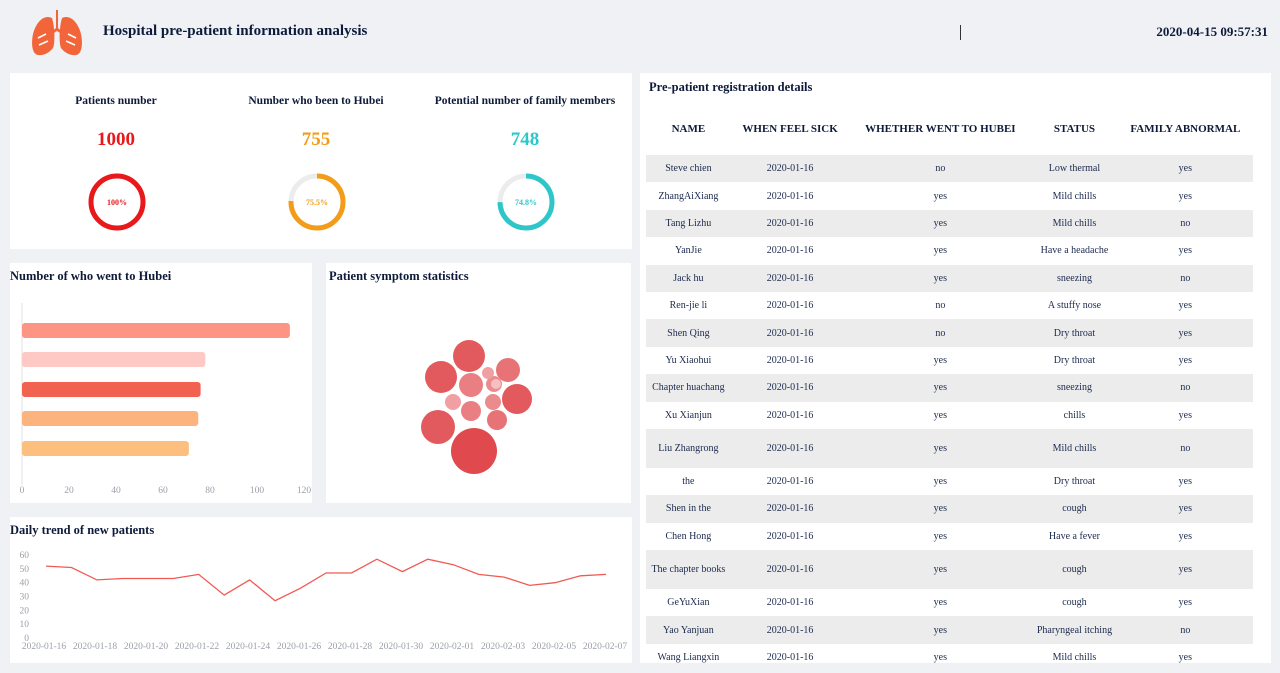 This screenshot has width=1280, height=673. I want to click on details-title: Pre-patient registration details, so click(731, 87).